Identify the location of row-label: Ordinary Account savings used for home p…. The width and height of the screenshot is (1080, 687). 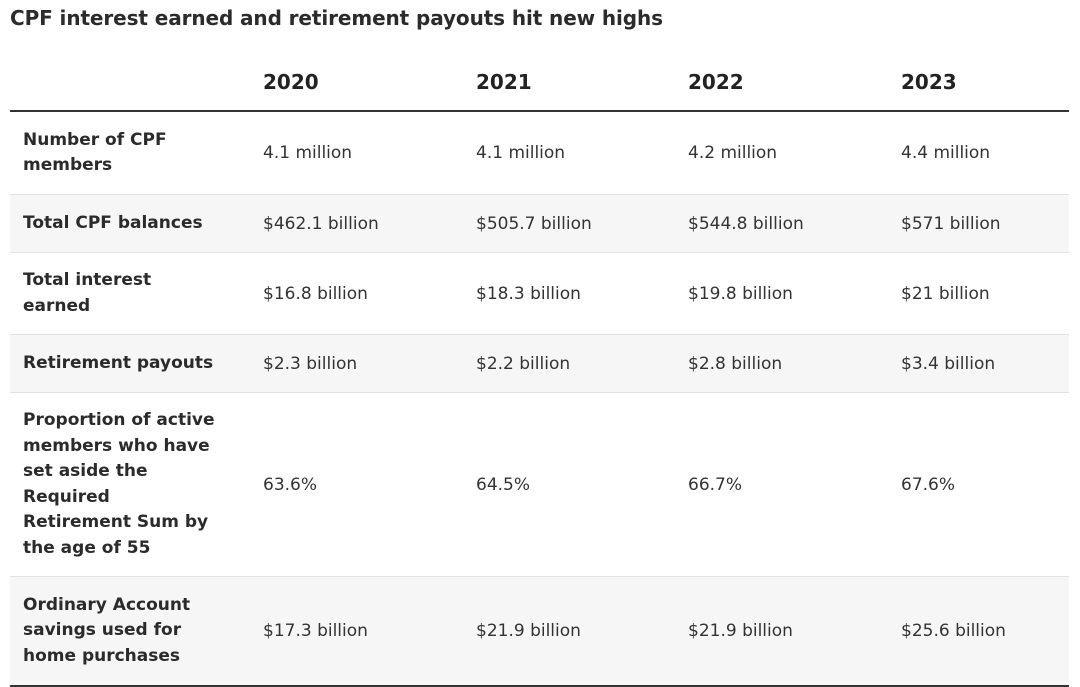
(107, 630).